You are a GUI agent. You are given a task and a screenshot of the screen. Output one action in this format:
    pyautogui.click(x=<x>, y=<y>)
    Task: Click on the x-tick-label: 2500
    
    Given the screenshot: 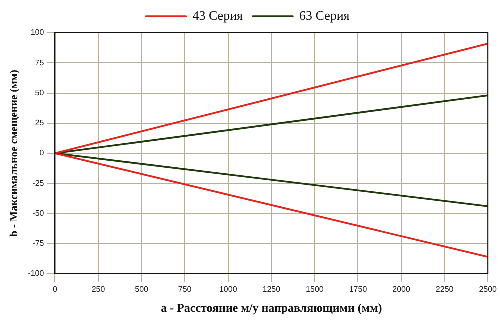 What is the action you would take?
    pyautogui.click(x=488, y=289)
    